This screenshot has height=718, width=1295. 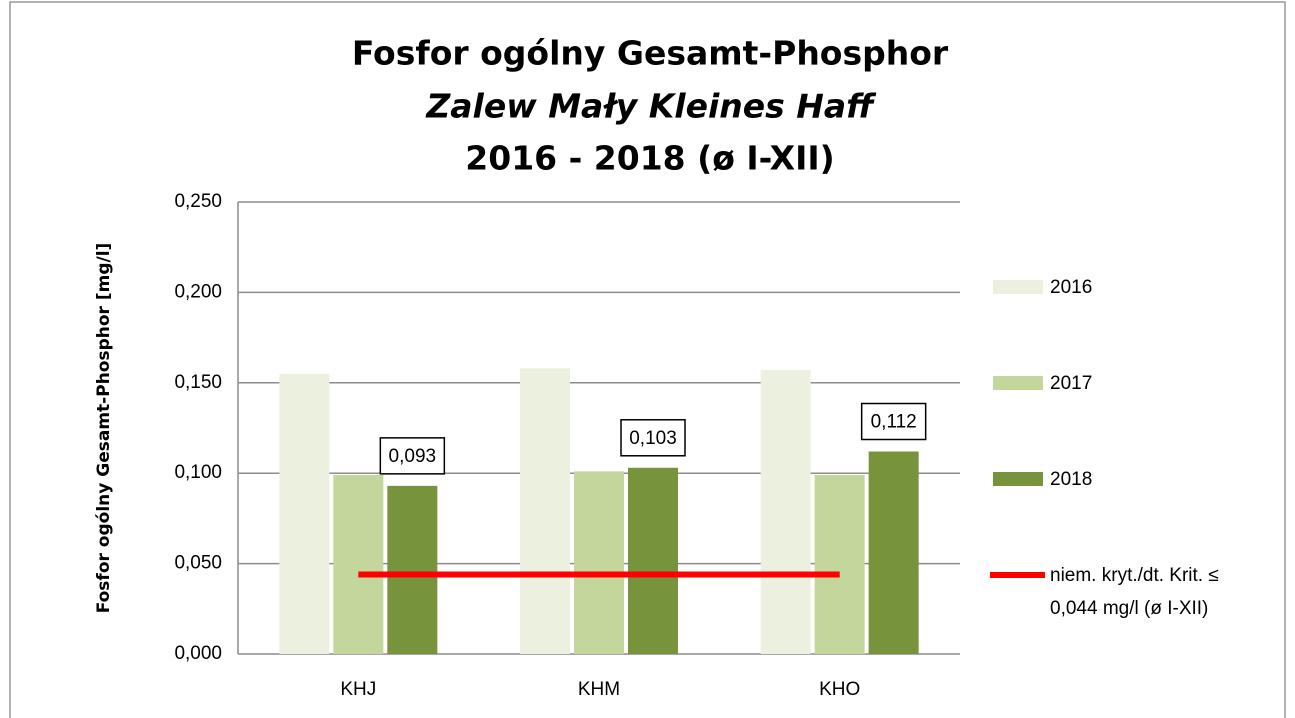 I want to click on y-tick-label: 0,100, so click(x=198, y=472).